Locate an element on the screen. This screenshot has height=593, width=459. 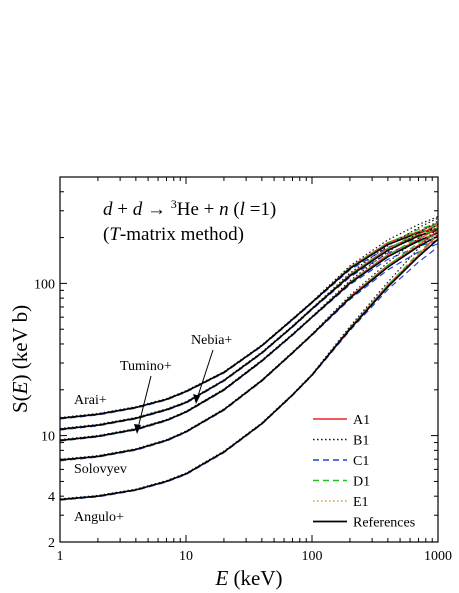
y-tick-label: 100 is located at coordinates (44, 284).